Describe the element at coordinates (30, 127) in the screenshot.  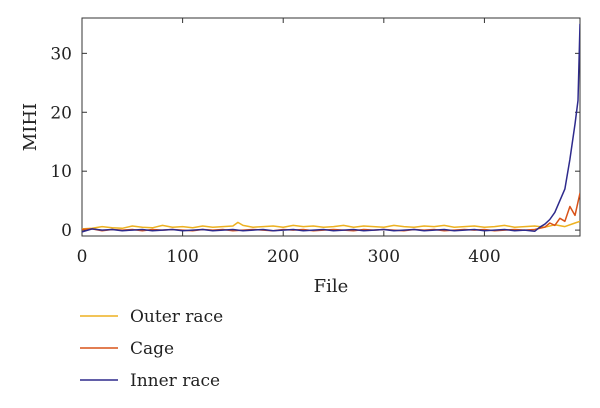
I see `y-axis-label: MIHI` at that location.